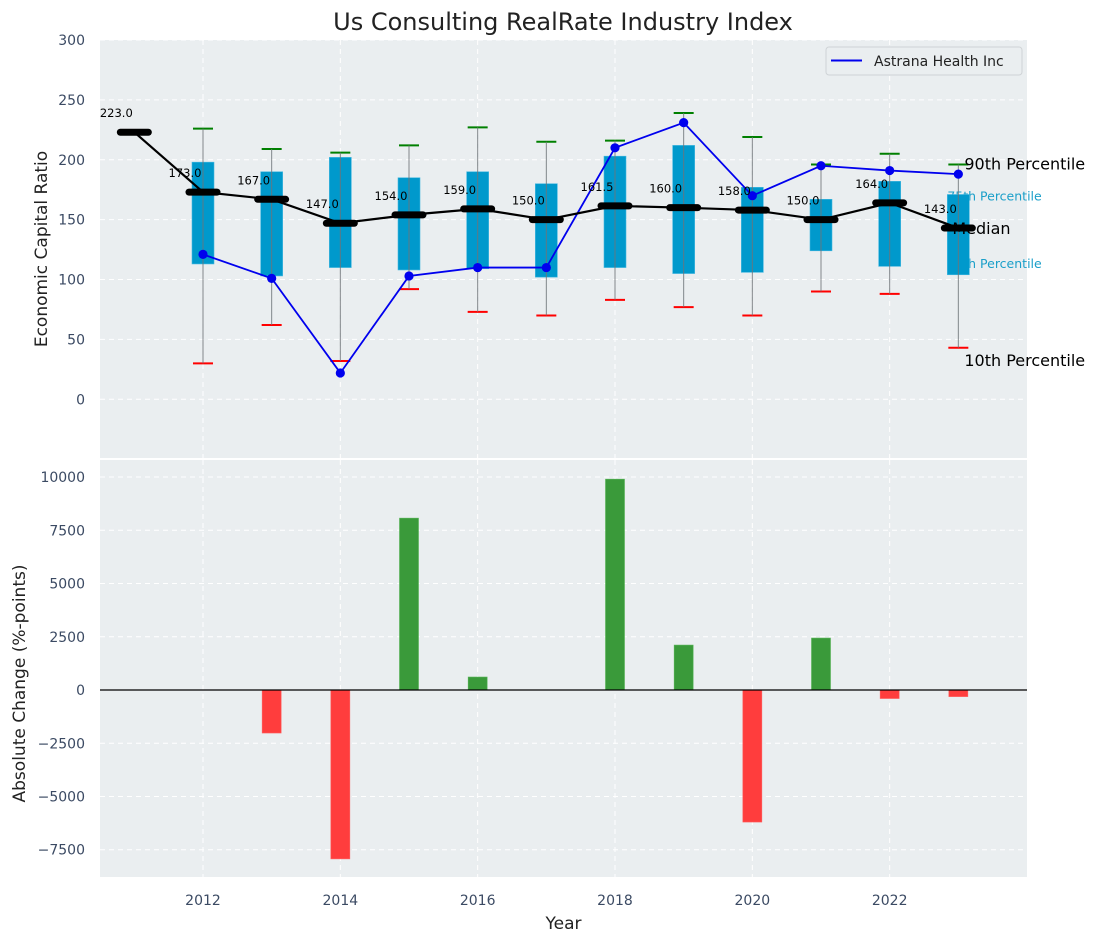 The height and width of the screenshot is (942, 1103). I want to click on y-tick-label: −7500, so click(61, 851).